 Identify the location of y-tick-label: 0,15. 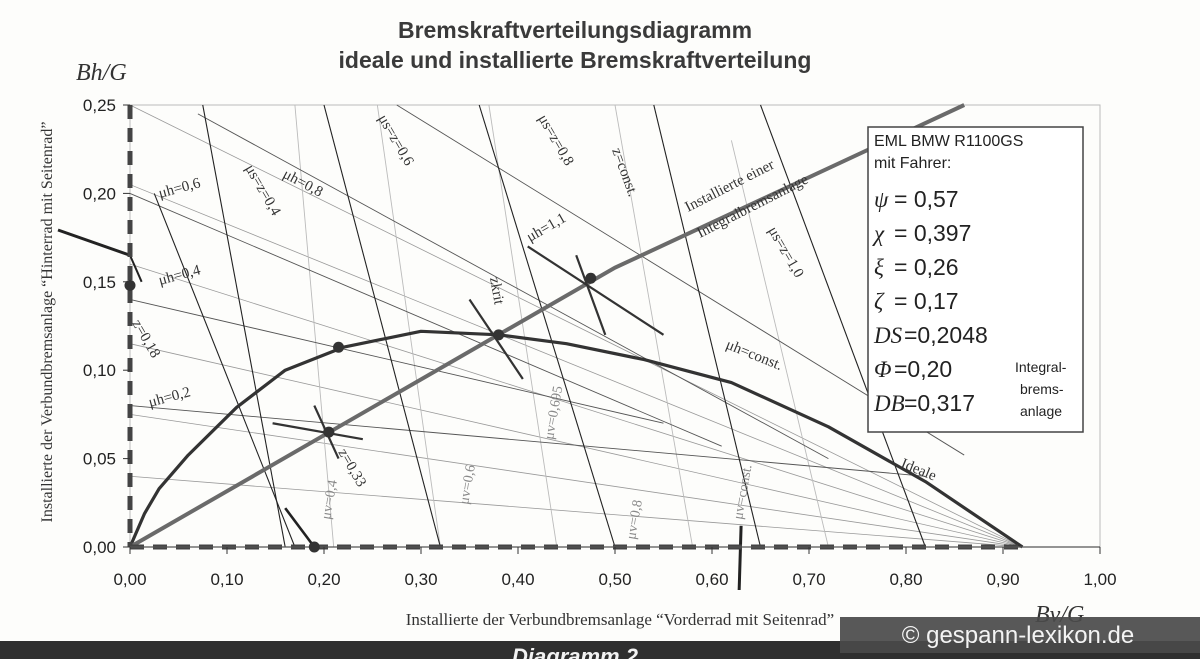
(99, 282).